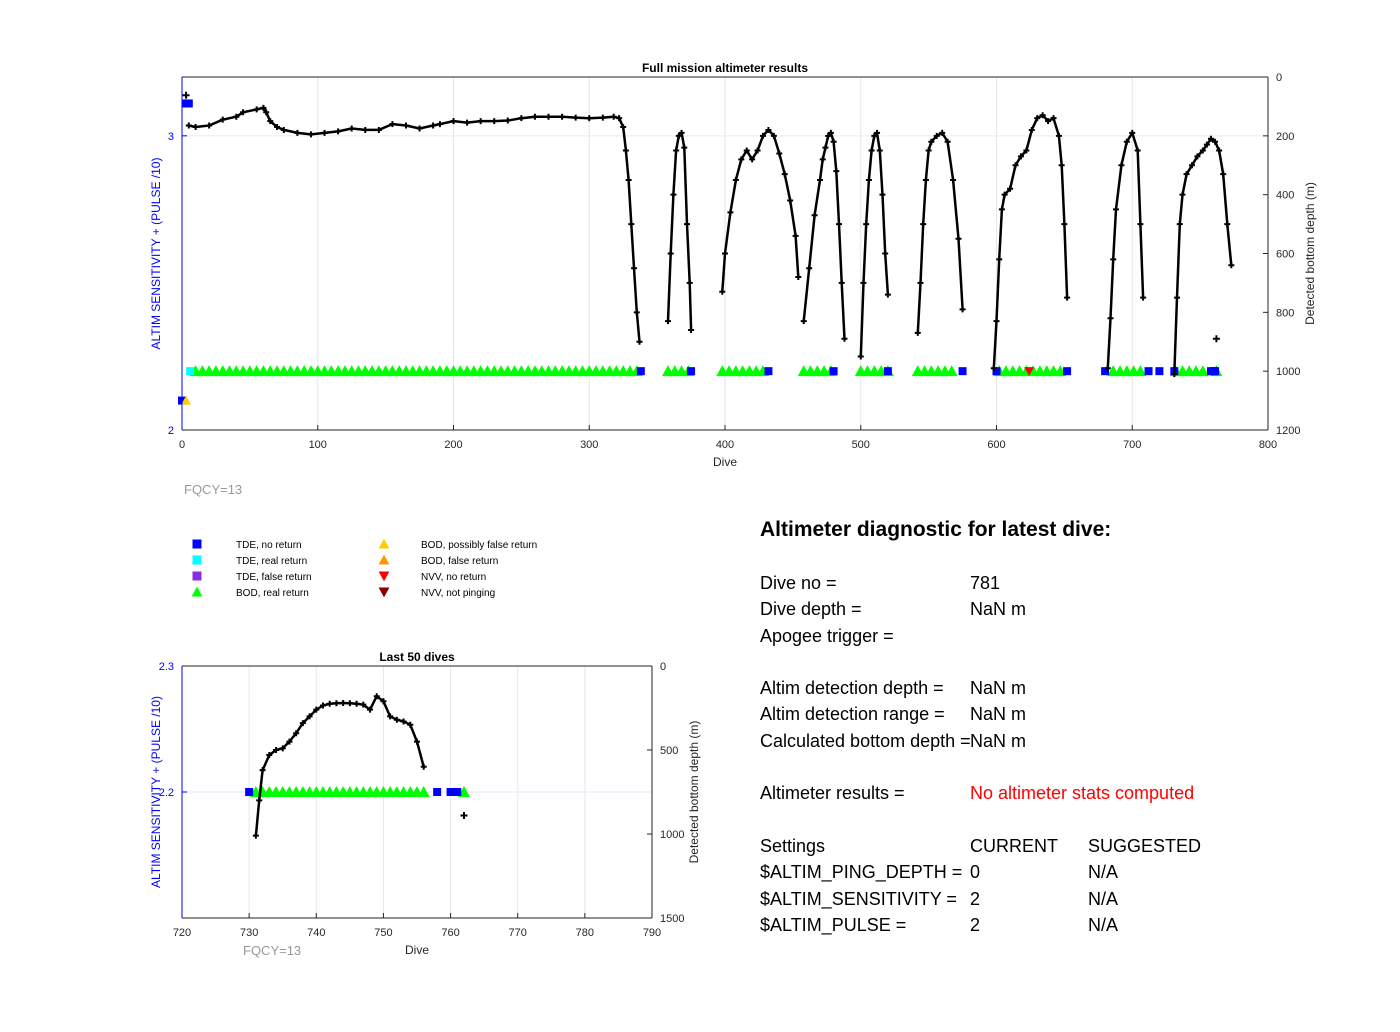  I want to click on diag-row-dive-no: Dive no = 781, so click(1070, 583).